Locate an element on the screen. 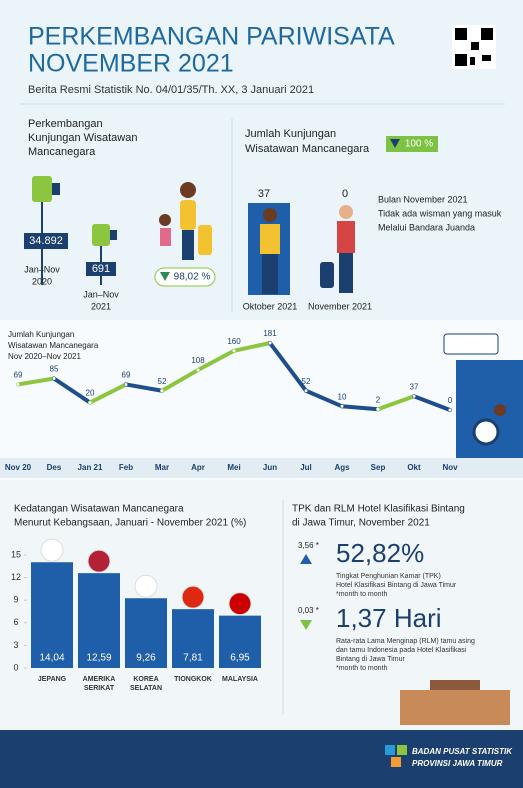 Image resolution: width=523 pixels, height=788 pixels. y-tick-label: 0 is located at coordinates (15, 667).